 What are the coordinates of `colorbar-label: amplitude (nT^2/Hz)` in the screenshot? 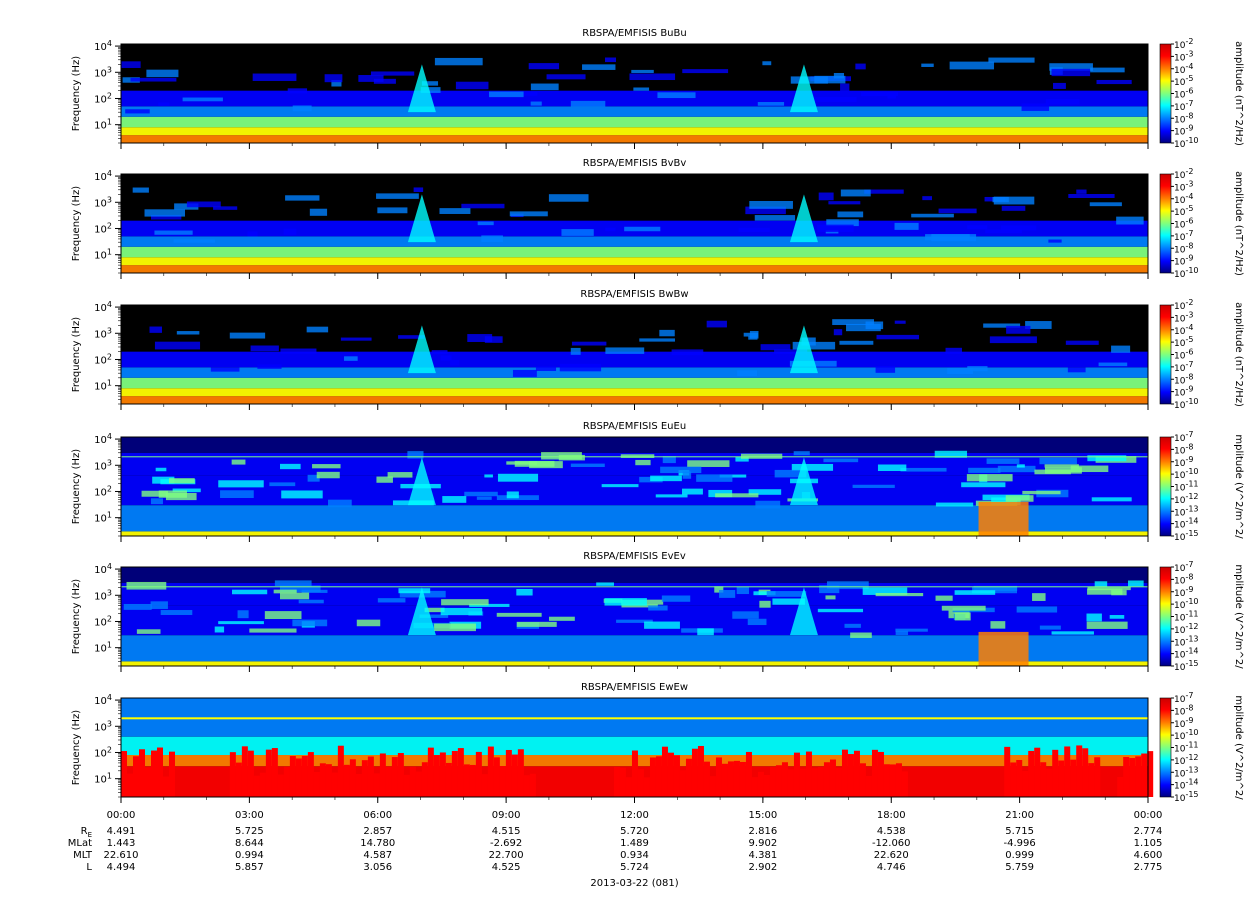 It's located at (1238, 223).